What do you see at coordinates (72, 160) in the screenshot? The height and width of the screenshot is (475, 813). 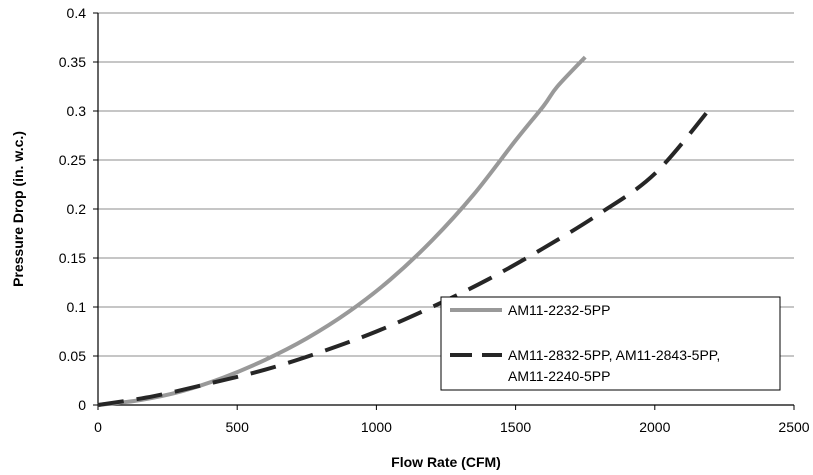 I see `y-tick-label: 0.25` at bounding box center [72, 160].